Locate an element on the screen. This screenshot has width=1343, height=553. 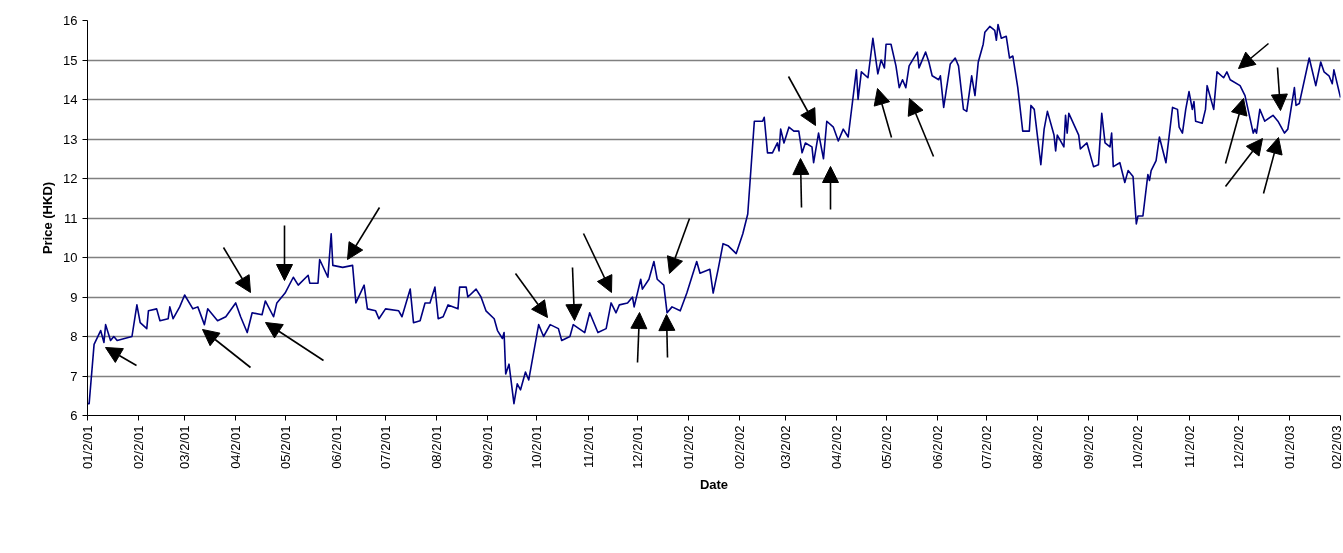
x-tick-label: 12/2/02 is located at coordinates (1238, 447).